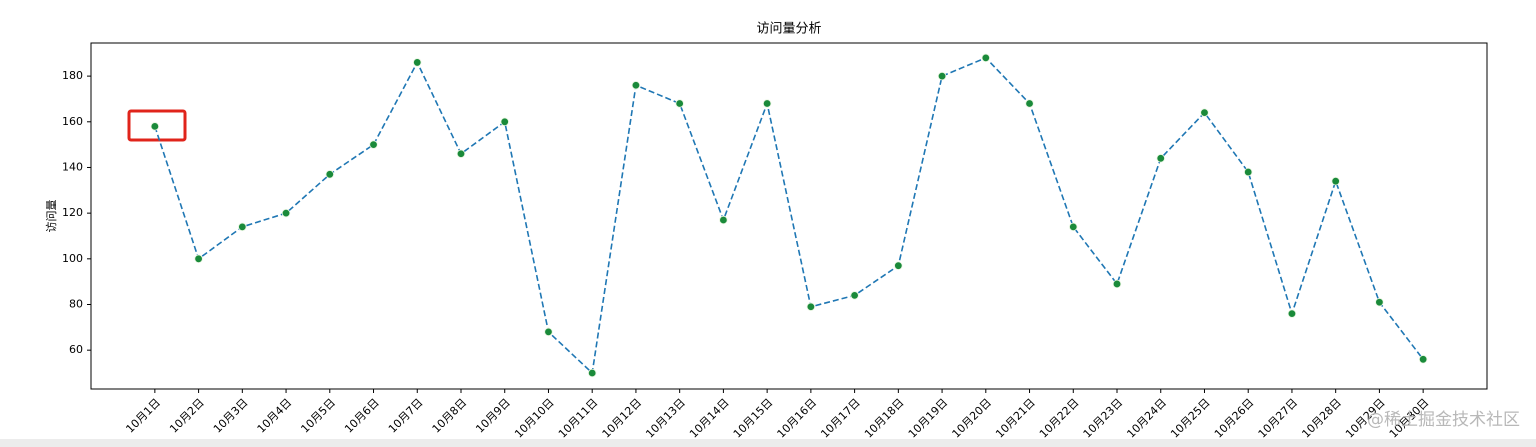 Image resolution: width=1536 pixels, height=447 pixels. What do you see at coordinates (1278, 418) in the screenshot?
I see `x-tick-label: 10月27日` at bounding box center [1278, 418].